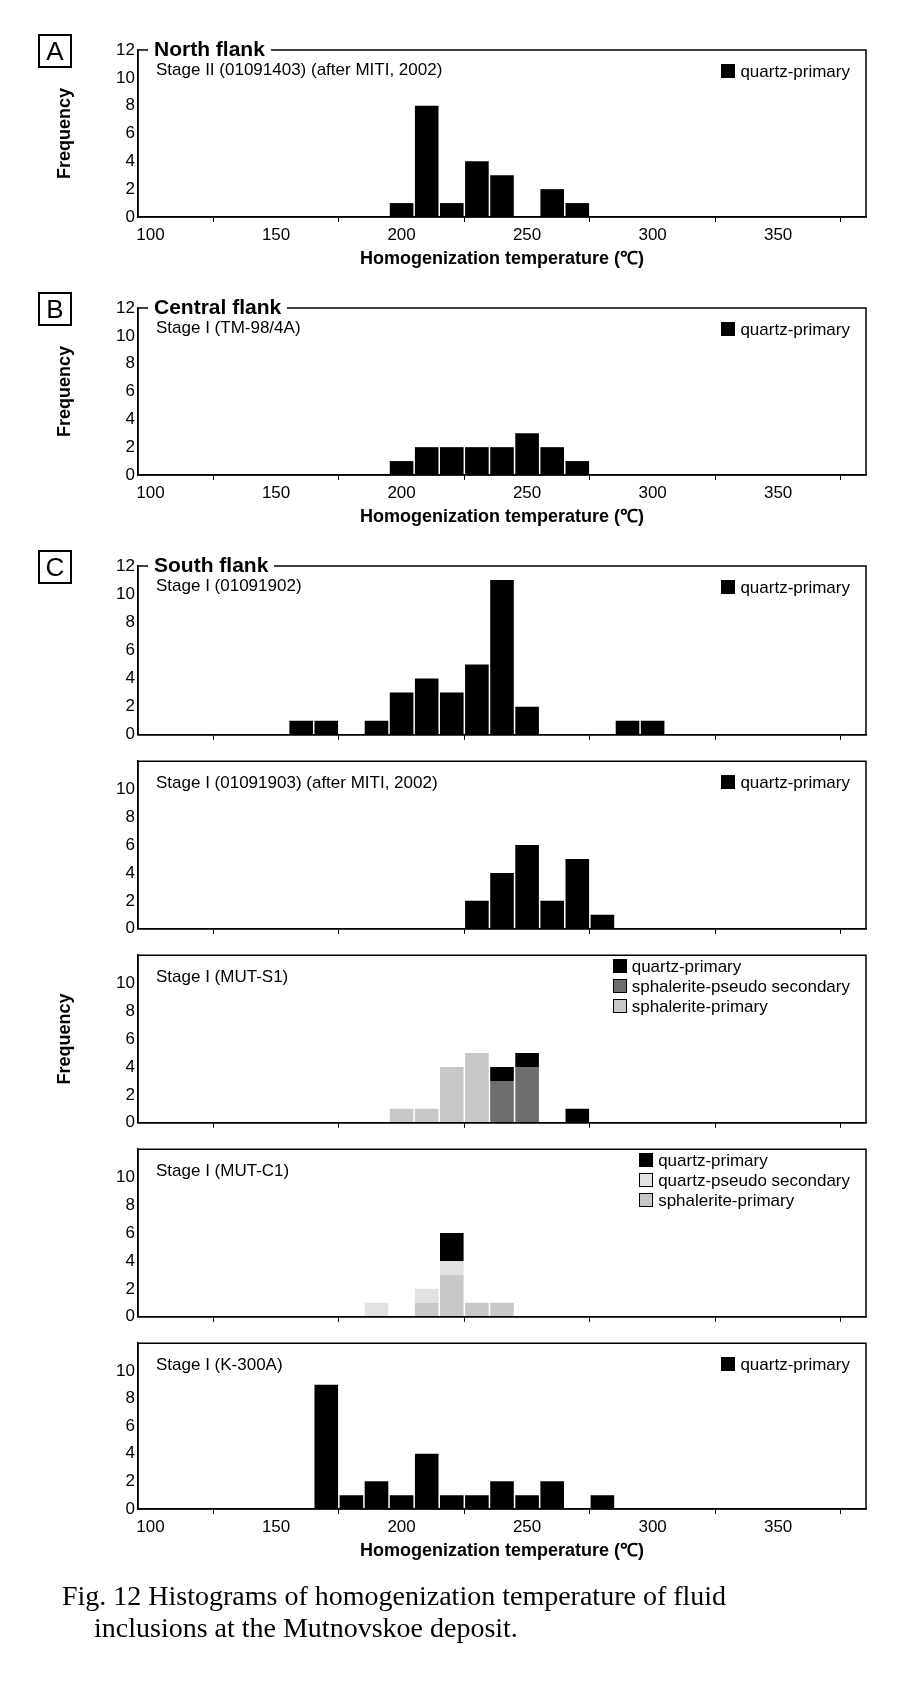  What do you see at coordinates (297, 783) in the screenshot?
I see `text: Stage I (01091903) (after MITI, 2002)` at bounding box center [297, 783].